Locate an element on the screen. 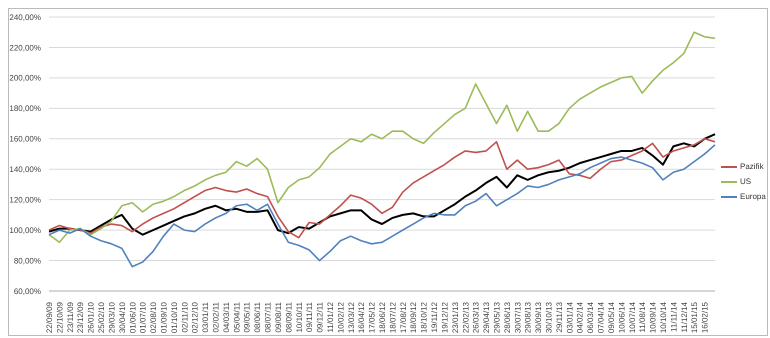 The height and width of the screenshot is (338, 770). x-tick-label: 08/06/11 is located at coordinates (257, 317).